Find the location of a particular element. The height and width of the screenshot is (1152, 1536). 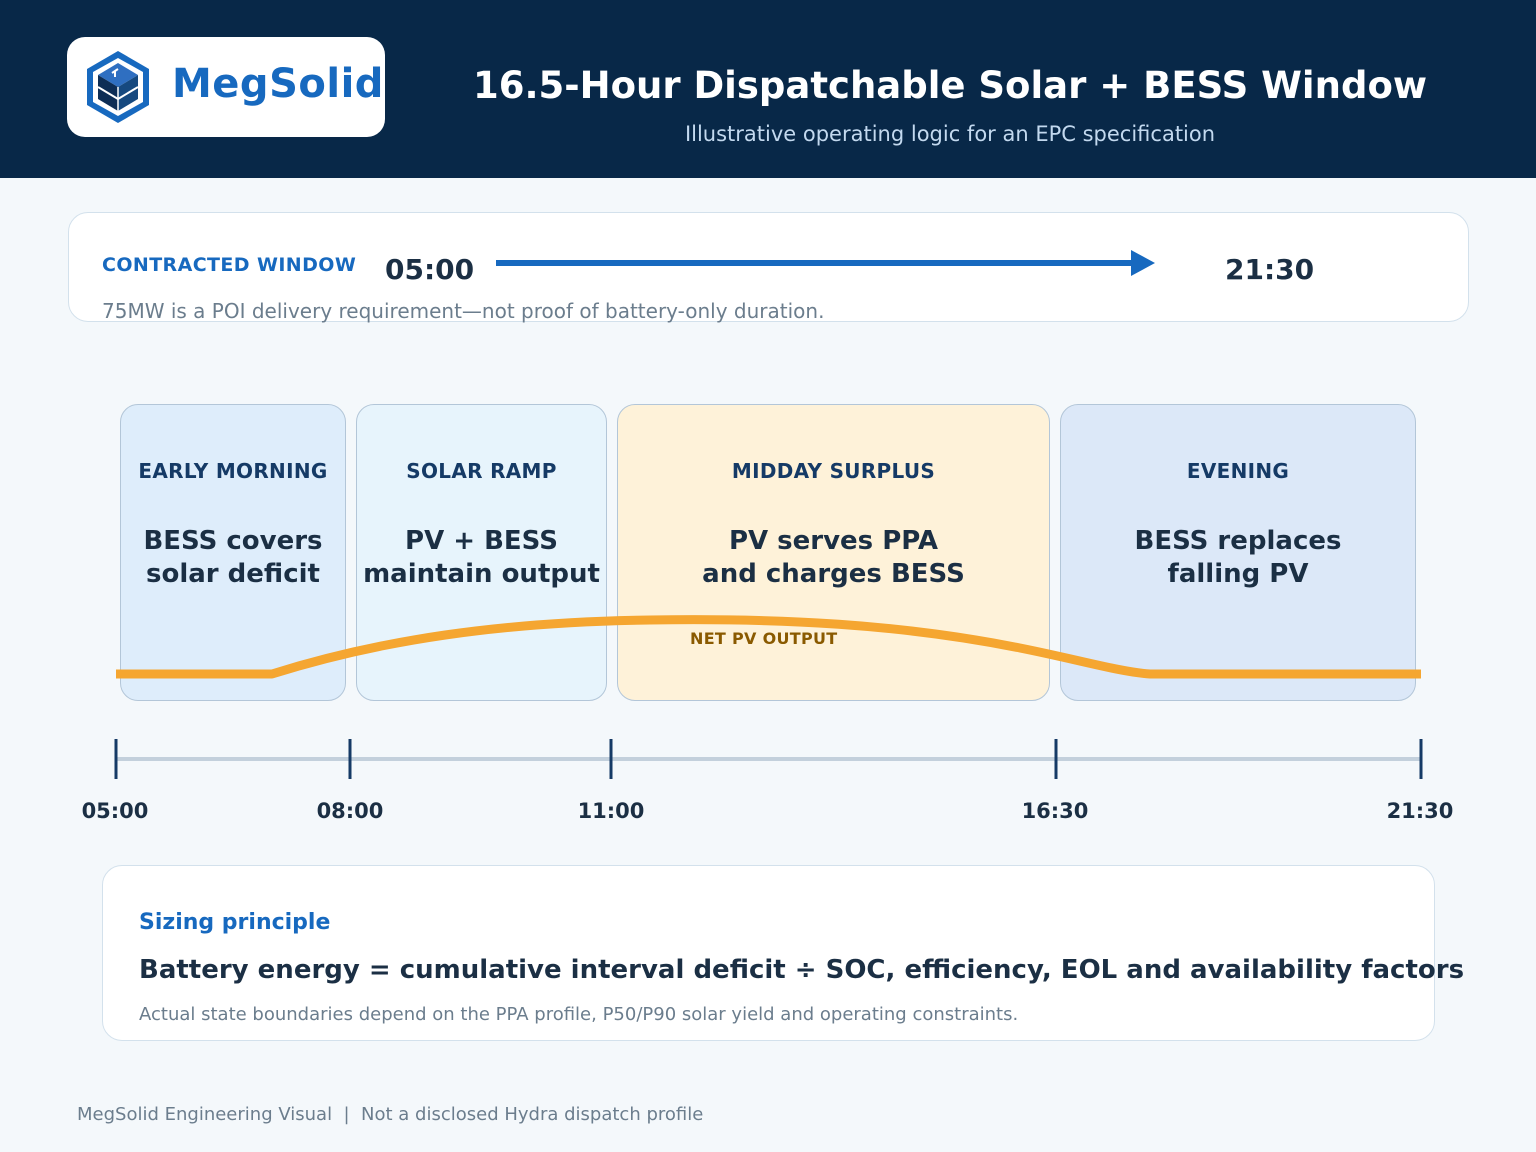

tick-label: 16:30 is located at coordinates (1055, 811).